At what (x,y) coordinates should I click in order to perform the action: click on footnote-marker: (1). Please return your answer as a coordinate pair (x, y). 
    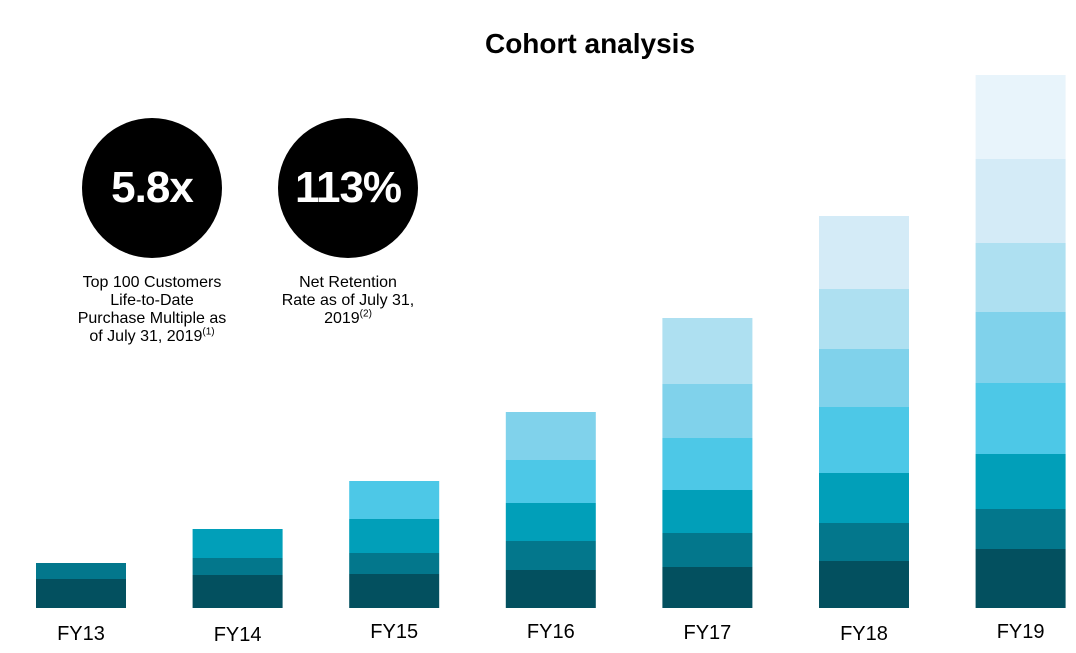
    Looking at the image, I should click on (208, 332).